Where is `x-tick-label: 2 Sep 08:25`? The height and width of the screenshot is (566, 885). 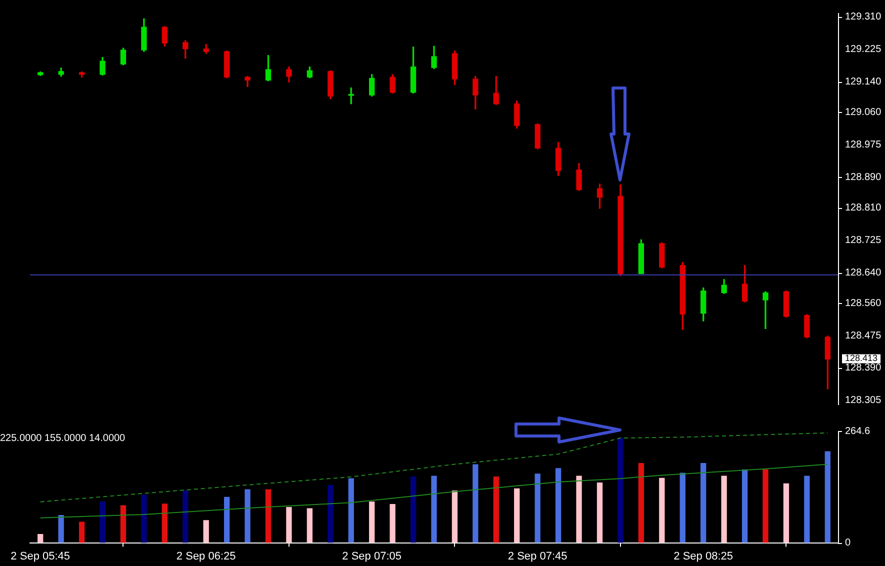
x-tick-label: 2 Sep 08:25 is located at coordinates (704, 556).